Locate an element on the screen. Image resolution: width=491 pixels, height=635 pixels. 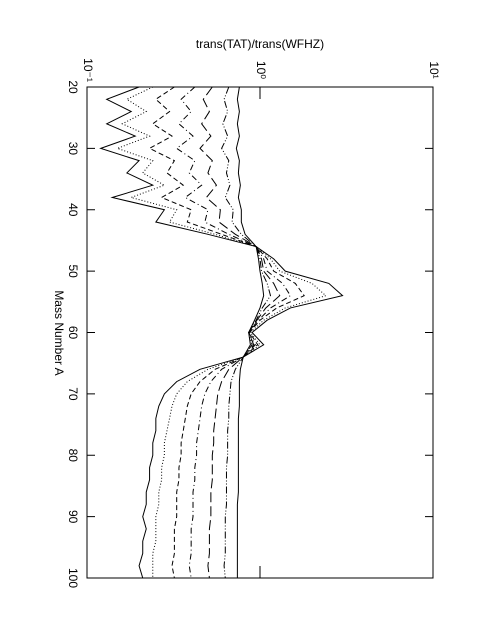
x-tick-label: 100 is located at coordinates (73, 578).